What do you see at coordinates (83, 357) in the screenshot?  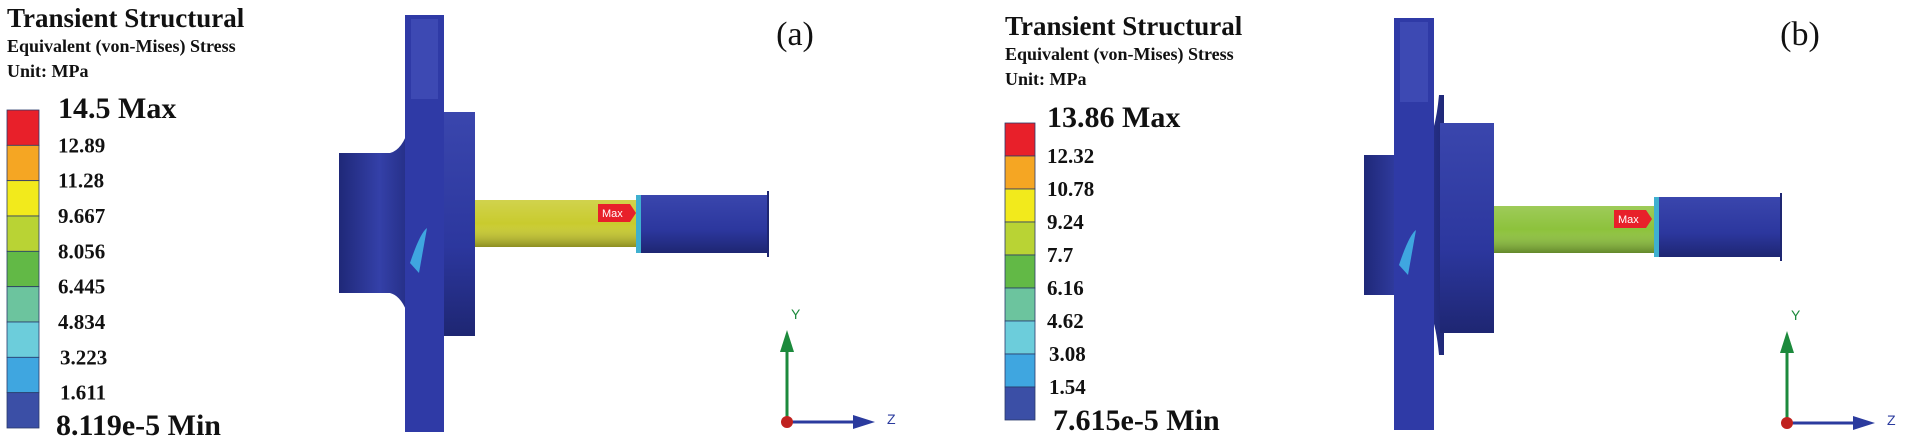 I see `legend-tick-label: 3.223` at bounding box center [83, 357].